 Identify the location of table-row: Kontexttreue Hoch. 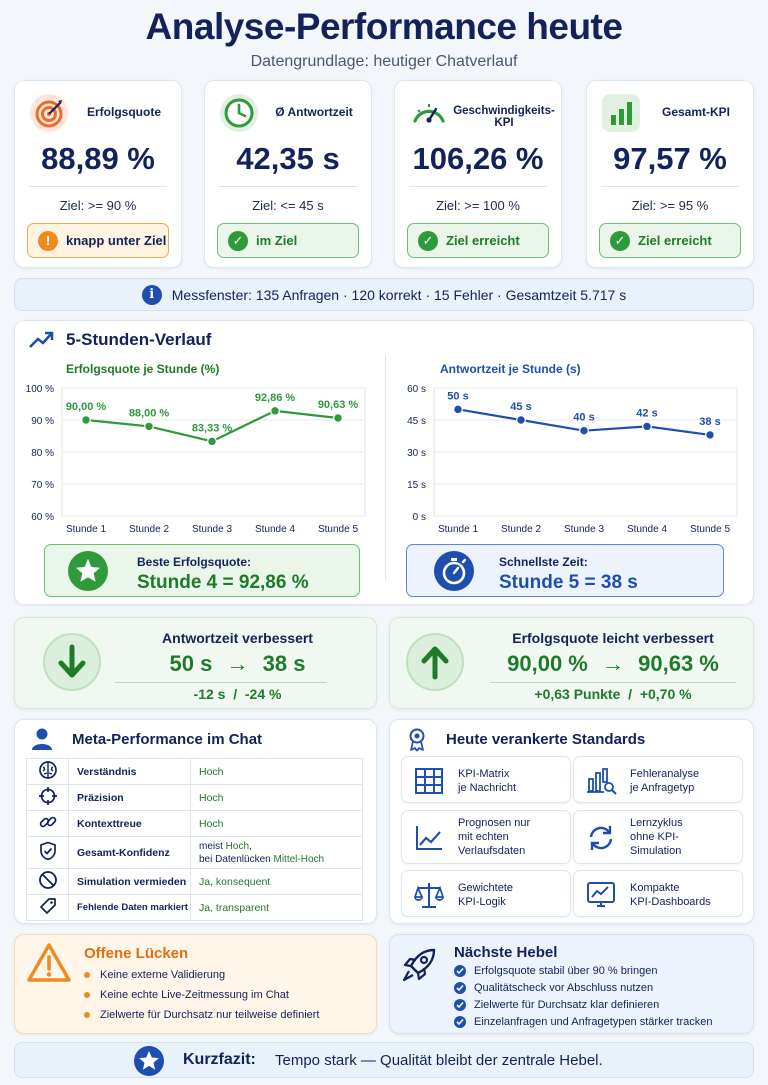
(194, 823).